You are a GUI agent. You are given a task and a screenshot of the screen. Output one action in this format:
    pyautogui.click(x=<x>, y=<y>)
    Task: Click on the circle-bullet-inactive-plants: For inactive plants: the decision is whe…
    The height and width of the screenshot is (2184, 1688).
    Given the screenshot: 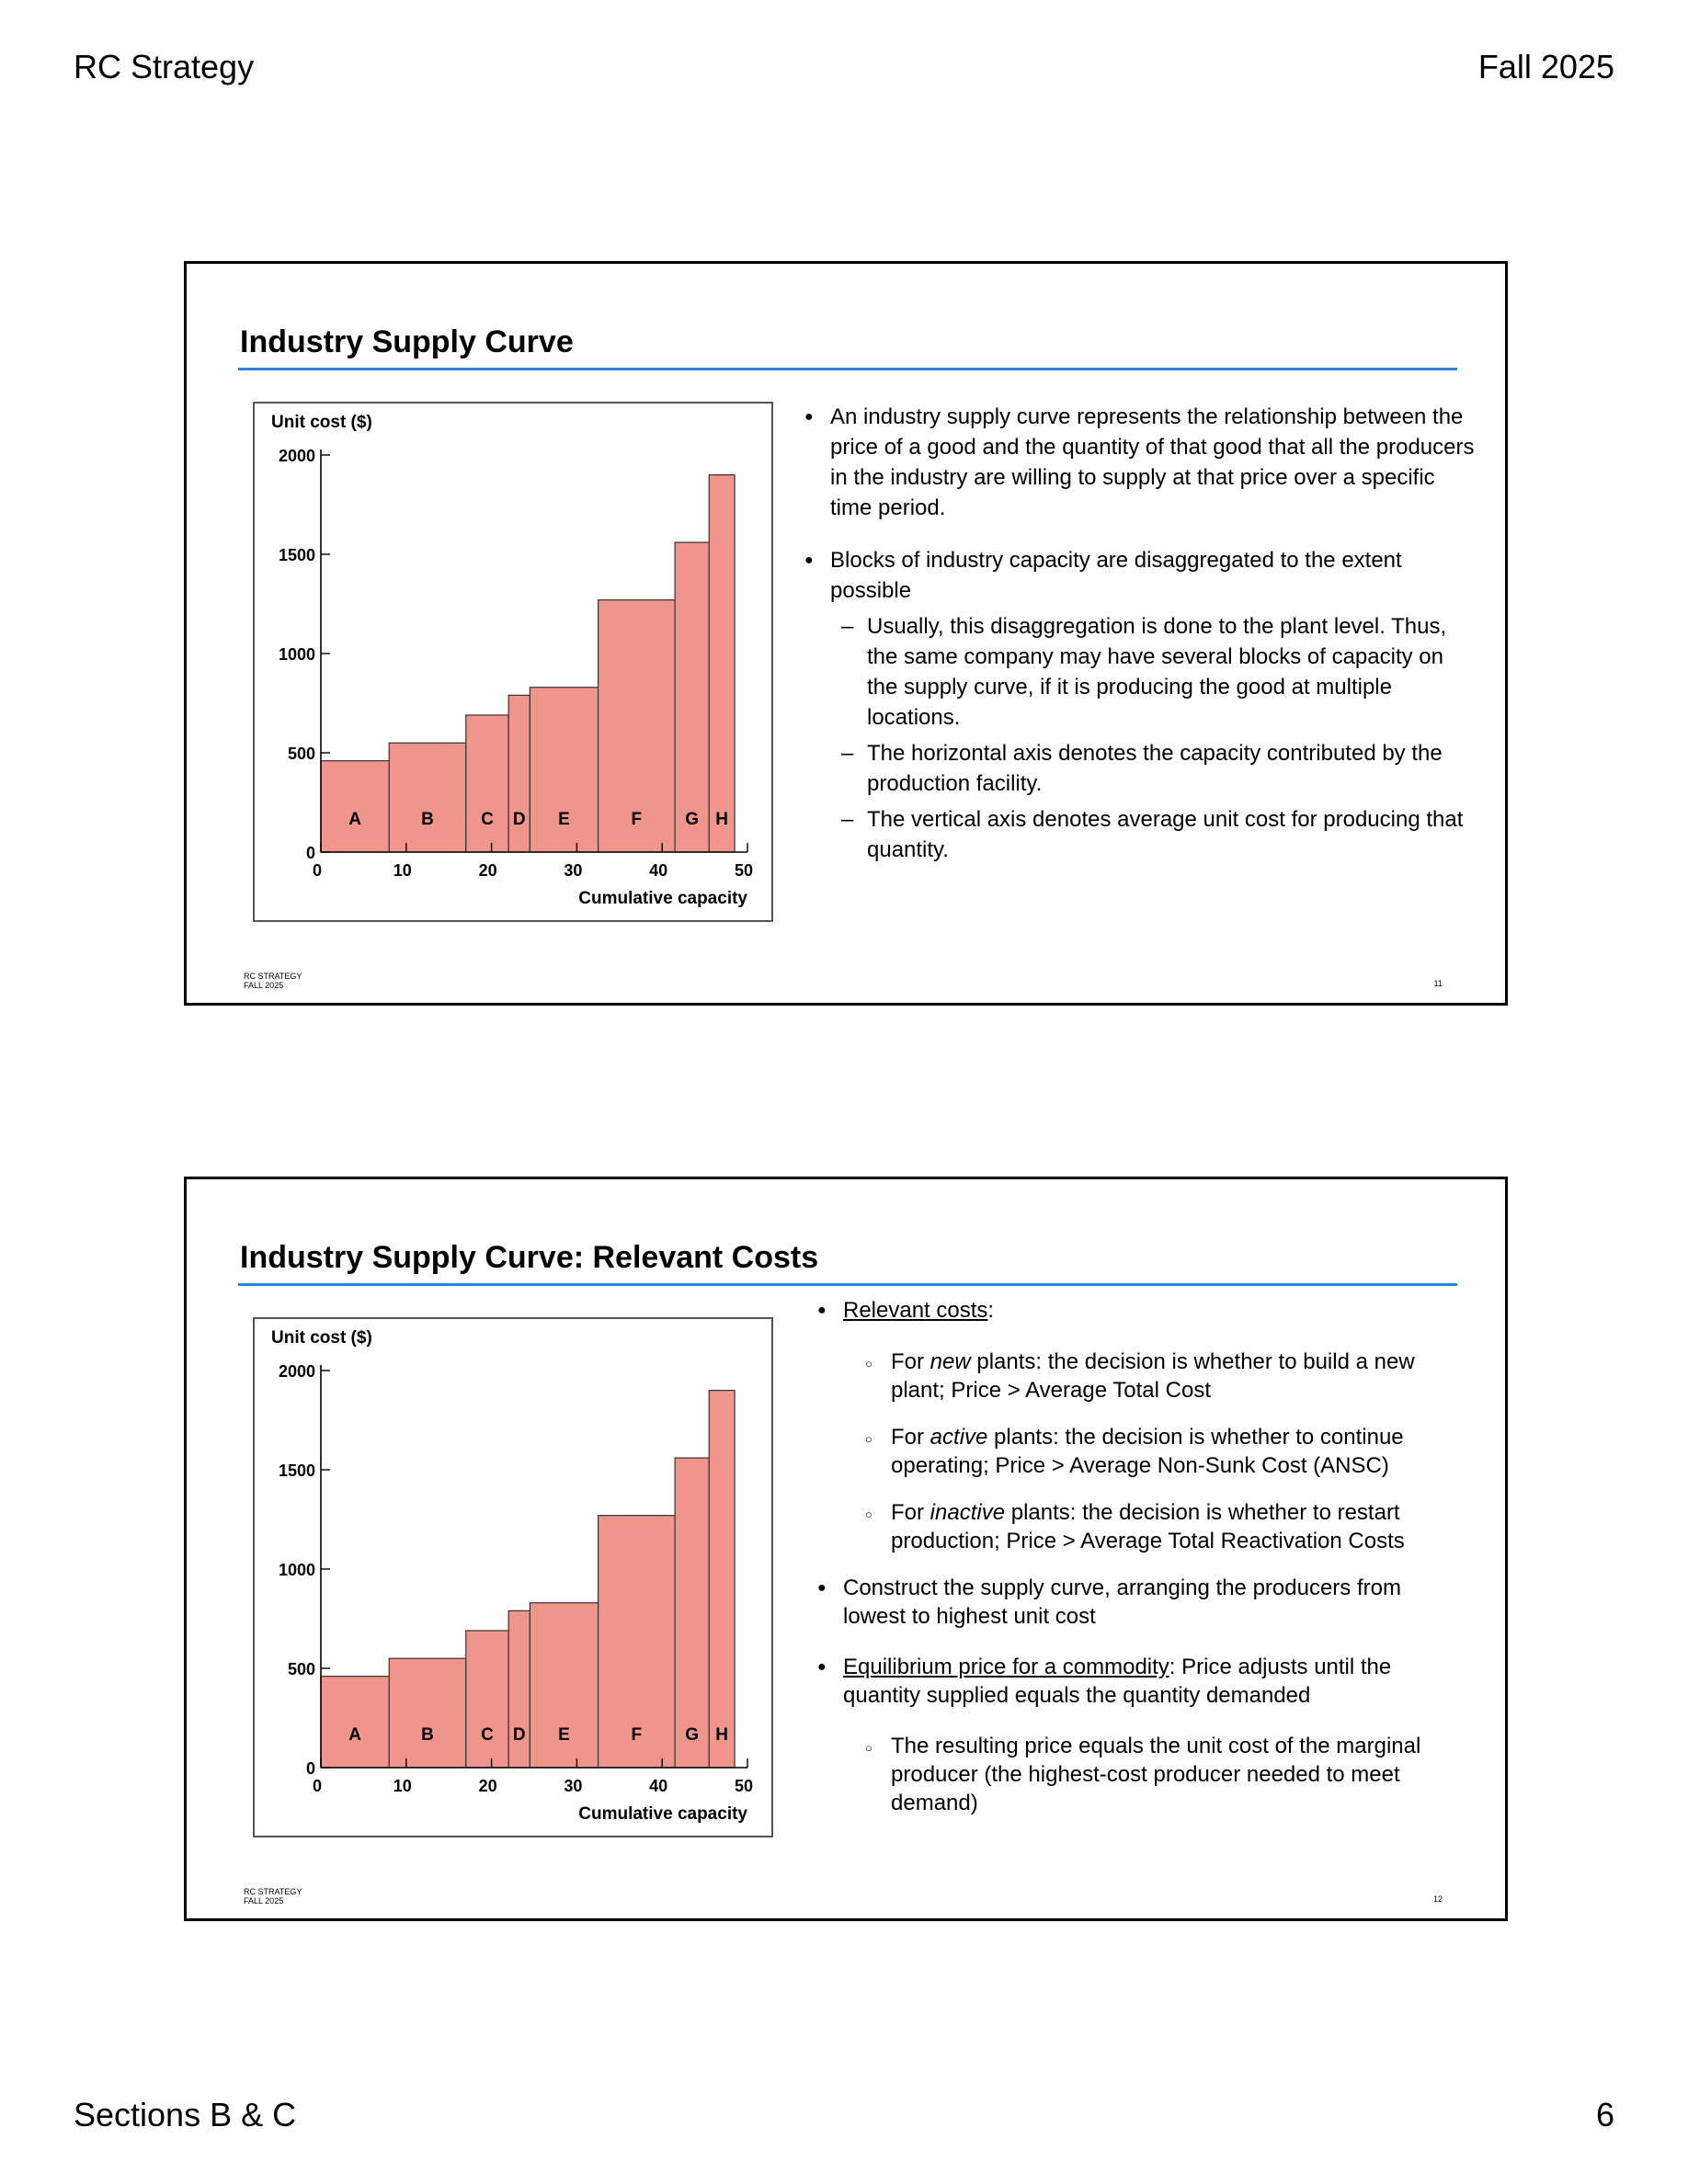 What is the action you would take?
    pyautogui.click(x=1139, y=1526)
    